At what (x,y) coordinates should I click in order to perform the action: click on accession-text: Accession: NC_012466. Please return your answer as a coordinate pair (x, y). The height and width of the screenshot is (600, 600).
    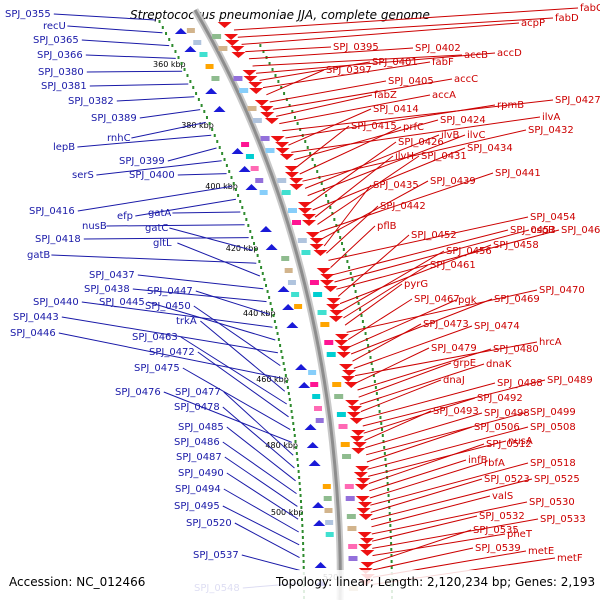
    Looking at the image, I should click on (77, 582).